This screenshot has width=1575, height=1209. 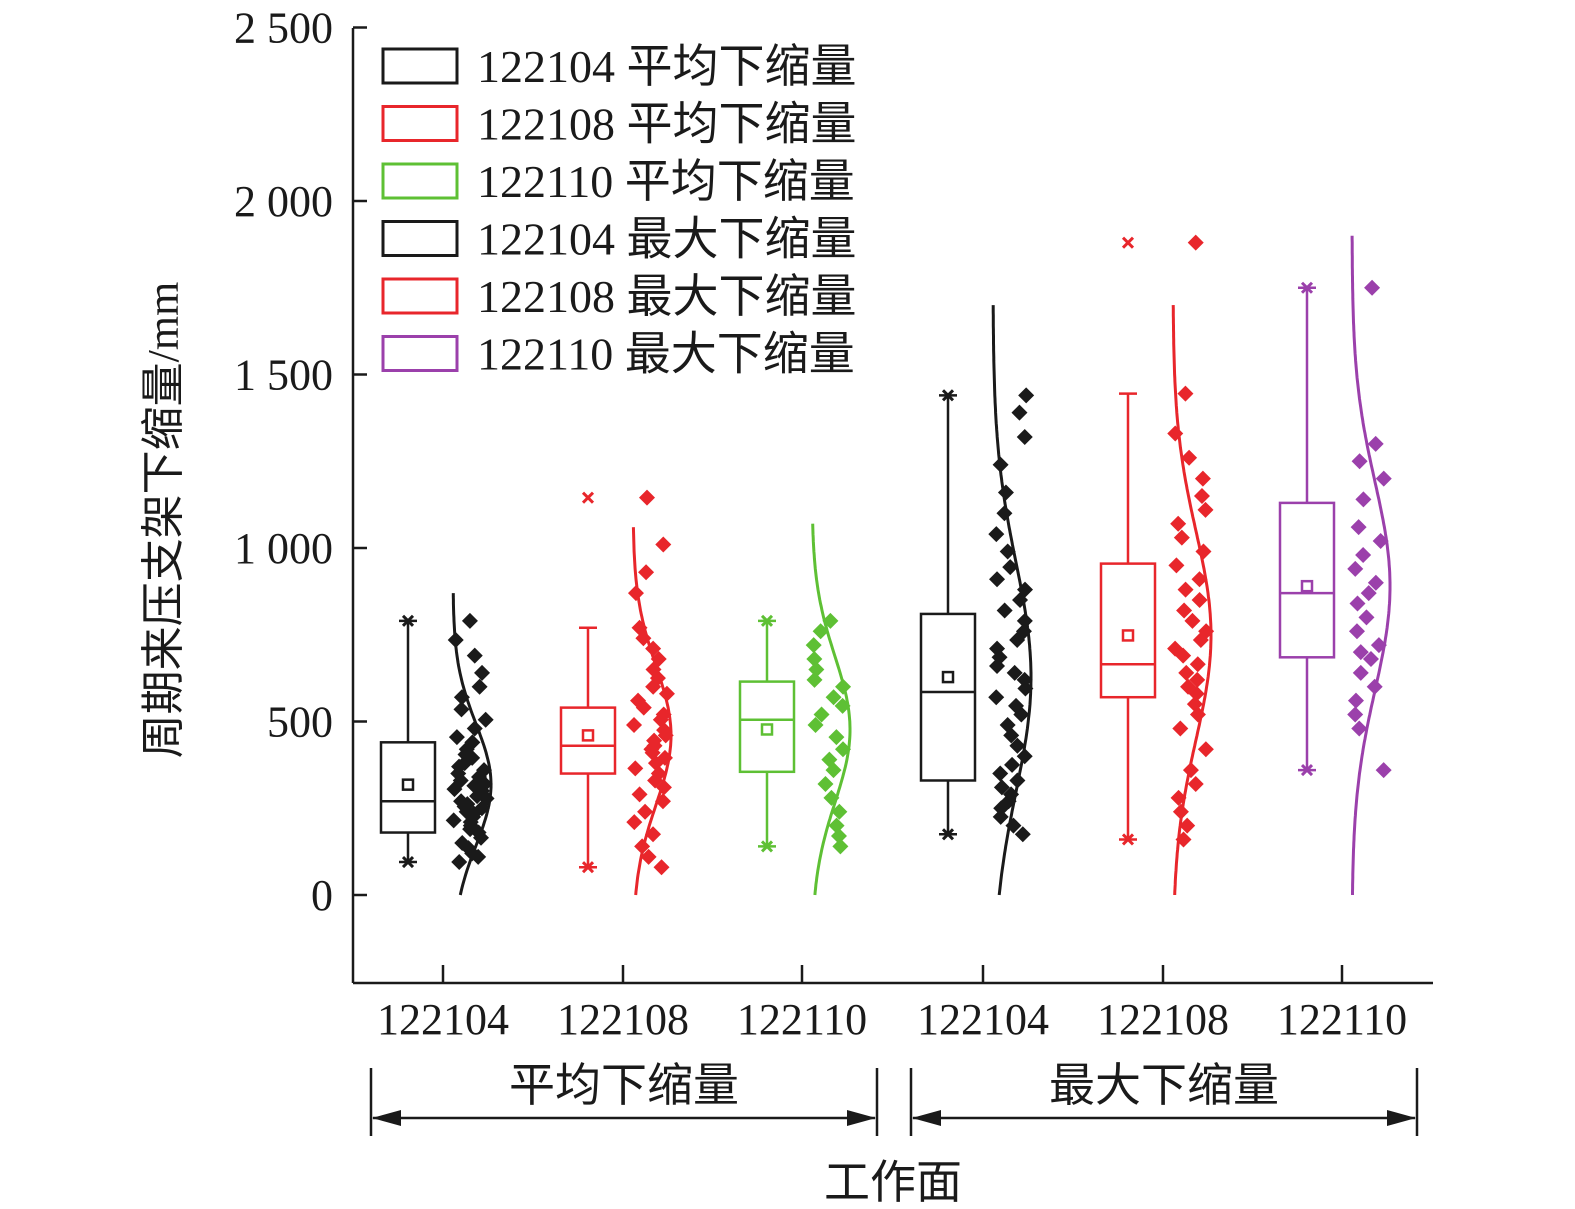 What do you see at coordinates (667, 124) in the screenshot?
I see `legend-label: 122108 平均下缩量` at bounding box center [667, 124].